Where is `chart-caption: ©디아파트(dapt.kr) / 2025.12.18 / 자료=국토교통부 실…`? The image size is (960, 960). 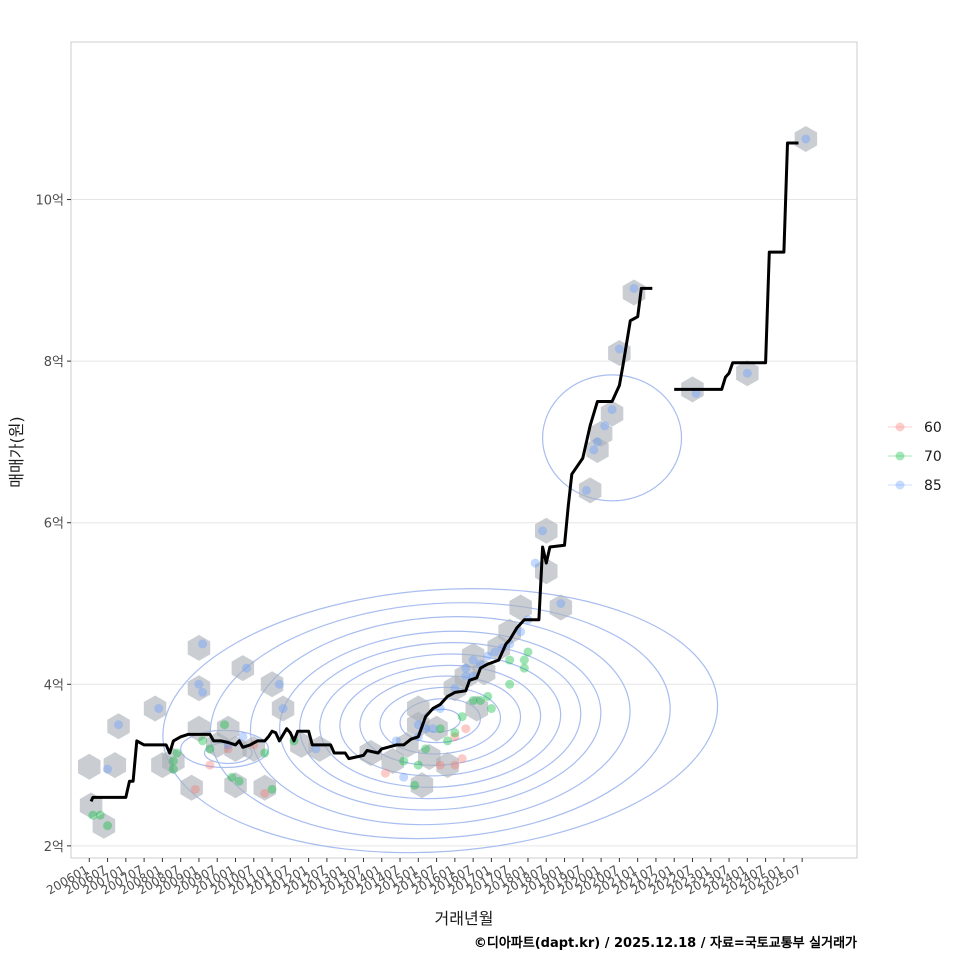
chart-caption: ©디아파트(dapt.kr) / 2025.12.18 / 자료=국토교통부 실… is located at coordinates (665, 943).